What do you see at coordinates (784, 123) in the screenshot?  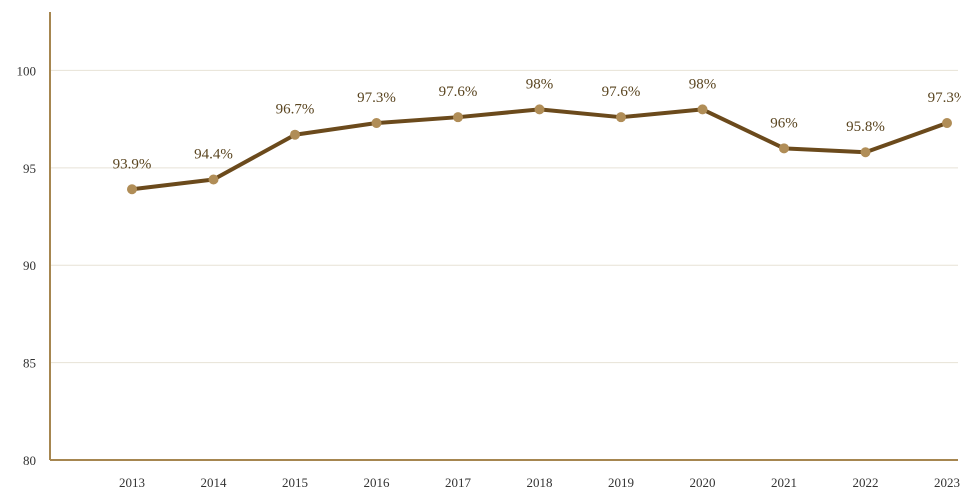 I see `data-label: 96%` at bounding box center [784, 123].